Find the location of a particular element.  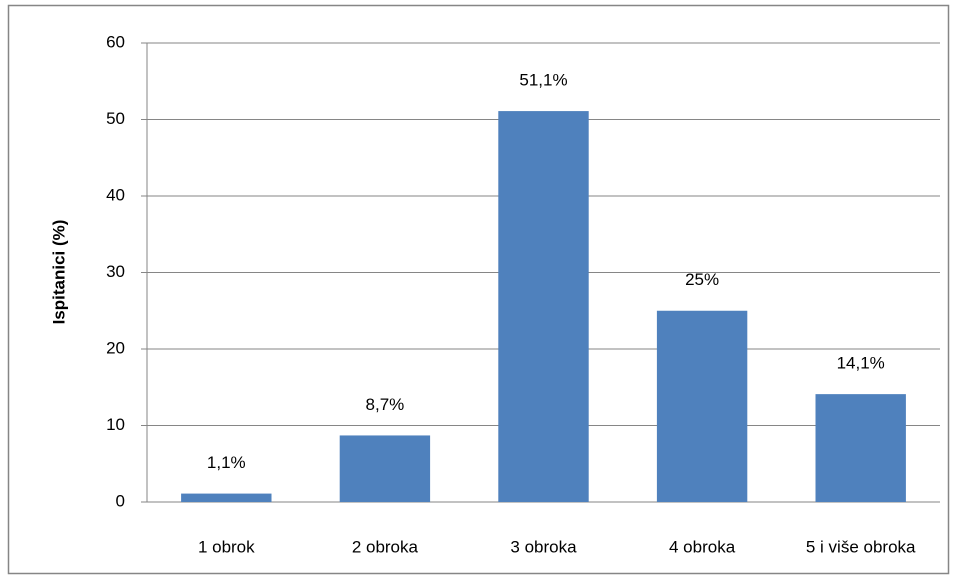

y-tick-label: 0 is located at coordinates (120, 500).